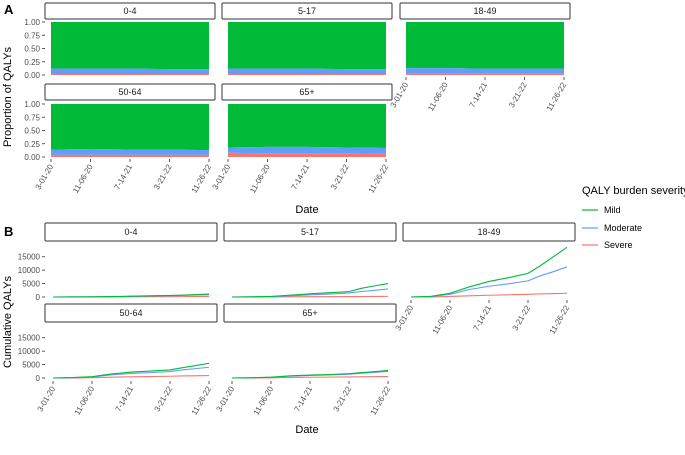 This screenshot has width=685, height=455. I want to click on b-5-17-line-mild, so click(310, 290).